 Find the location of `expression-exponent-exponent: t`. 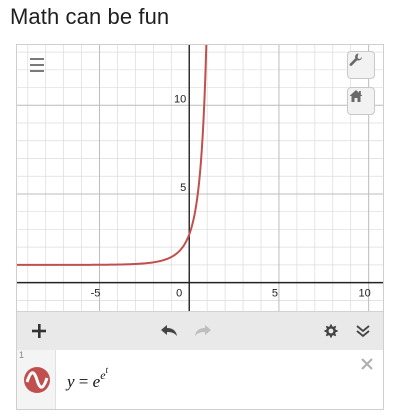

expression-exponent-exponent: t is located at coordinates (107, 370).